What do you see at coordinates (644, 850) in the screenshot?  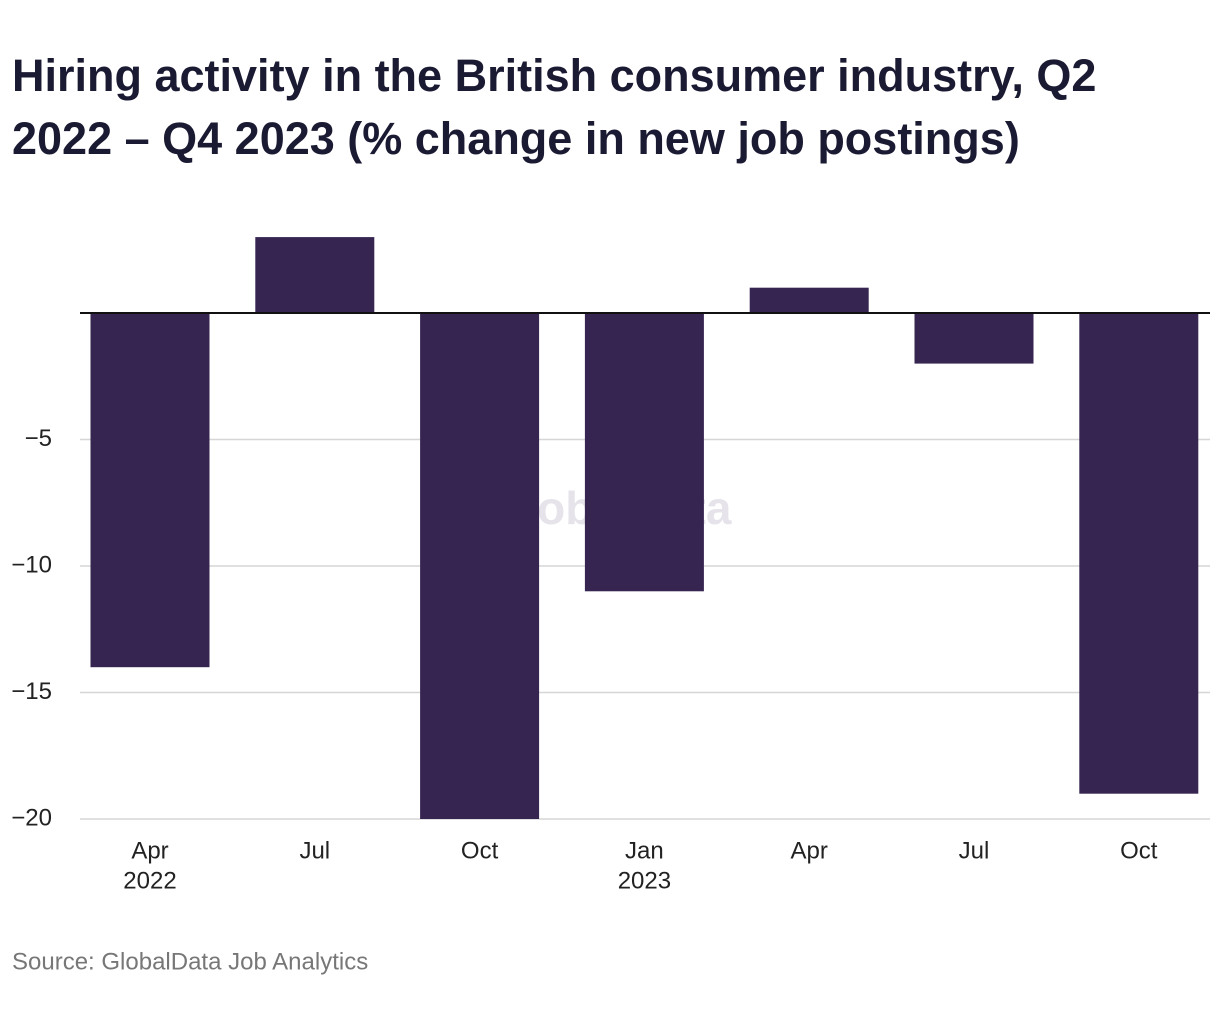 I see `x-tick-label: Jan` at bounding box center [644, 850].